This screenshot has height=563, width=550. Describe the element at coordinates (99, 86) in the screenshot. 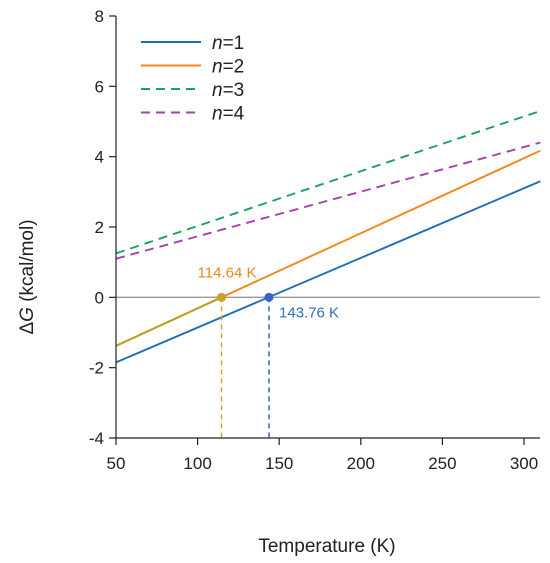

I see `y-tick-label: 6` at that location.